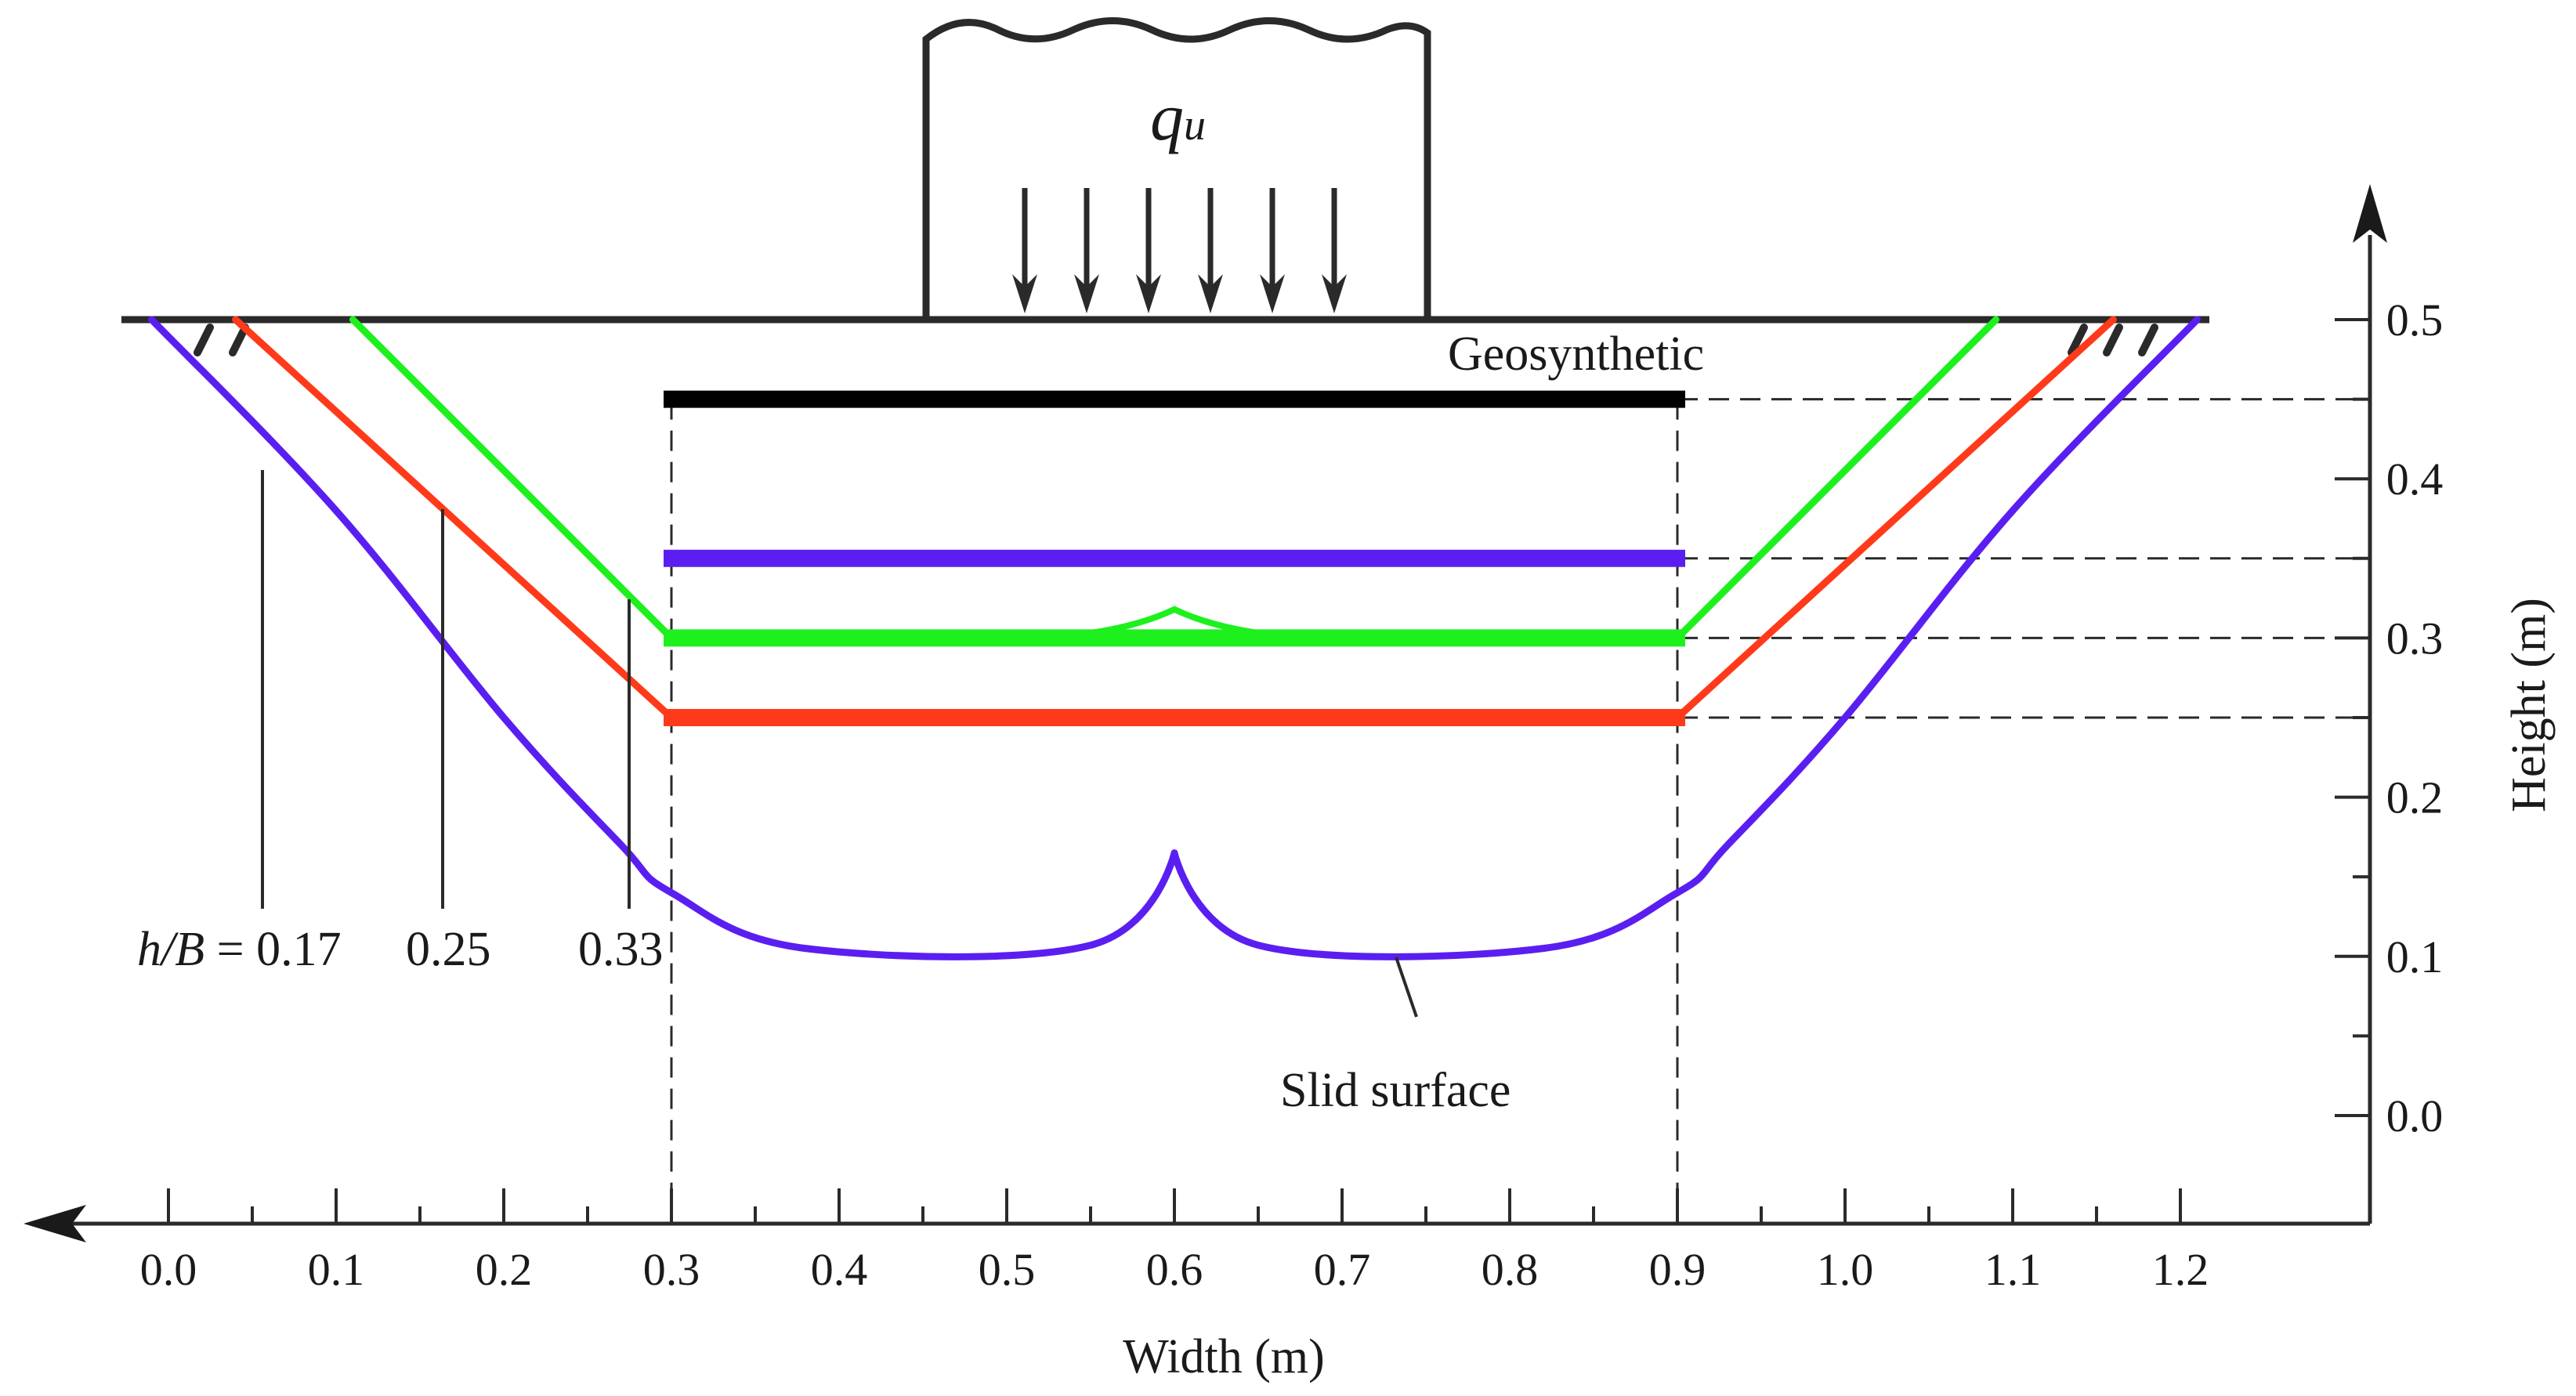  What do you see at coordinates (671, 1269) in the screenshot?
I see `x-tick-label: 0.3` at bounding box center [671, 1269].